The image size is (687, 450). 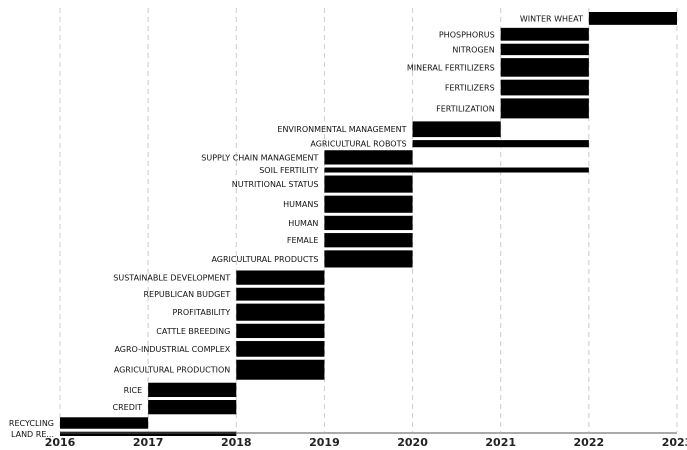 What do you see at coordinates (412, 442) in the screenshot?
I see `x-tick-label: 2020` at bounding box center [412, 442].